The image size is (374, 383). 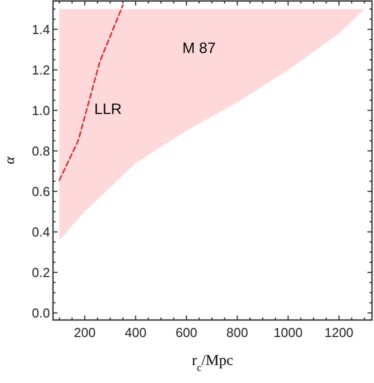 I want to click on x-tick-label: 1000, so click(x=288, y=332).